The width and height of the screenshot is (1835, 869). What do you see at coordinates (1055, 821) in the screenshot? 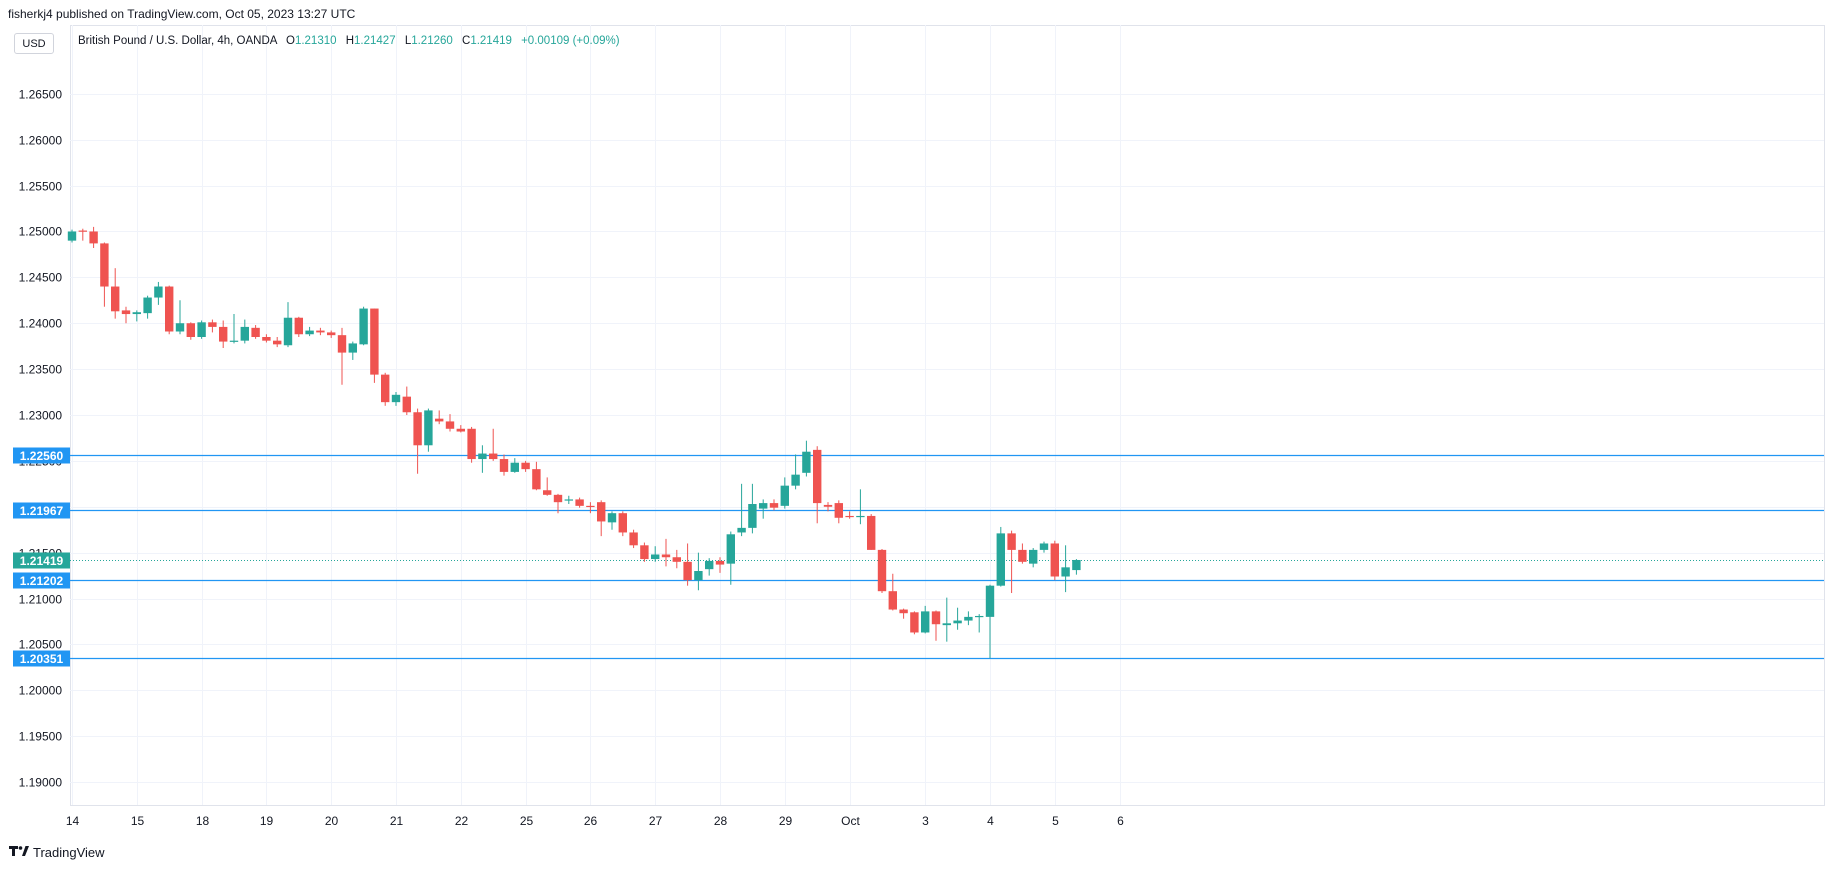
I see `x-tick-label: 5` at bounding box center [1055, 821].